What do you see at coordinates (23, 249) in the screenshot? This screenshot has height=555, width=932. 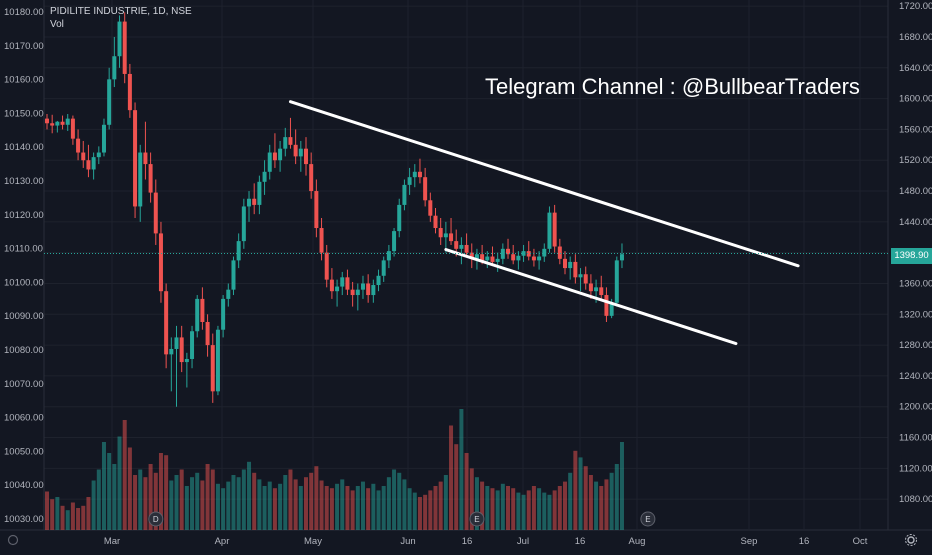 I see `left-tick-label: 10110.00` at bounding box center [23, 249].